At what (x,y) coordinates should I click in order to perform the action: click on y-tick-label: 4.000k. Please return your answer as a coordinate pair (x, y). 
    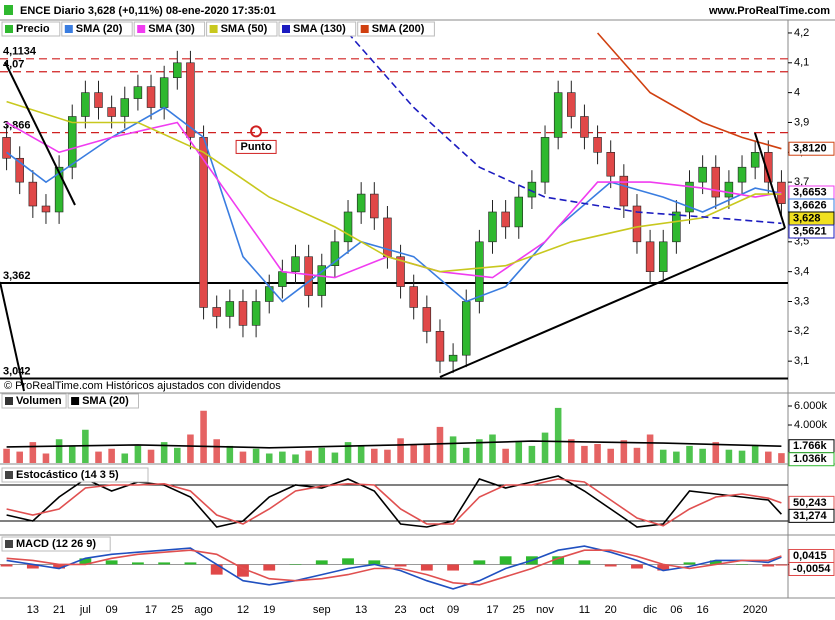
    Looking at the image, I should click on (811, 425).